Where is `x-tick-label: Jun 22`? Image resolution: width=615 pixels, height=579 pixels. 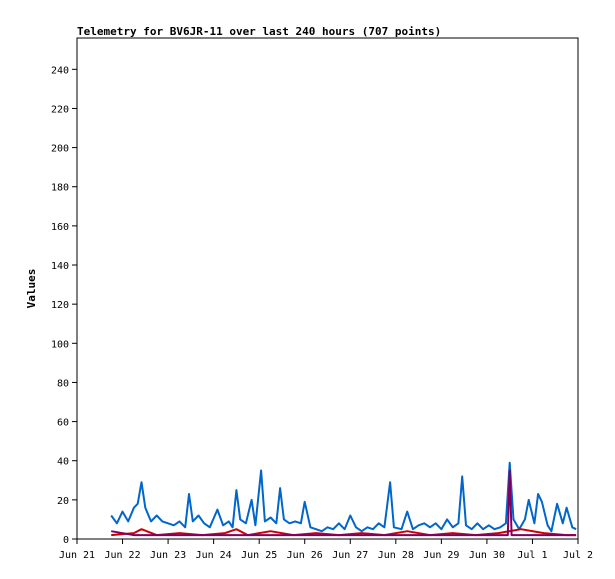 x-tick-label: Jun 22 is located at coordinates (122, 555).